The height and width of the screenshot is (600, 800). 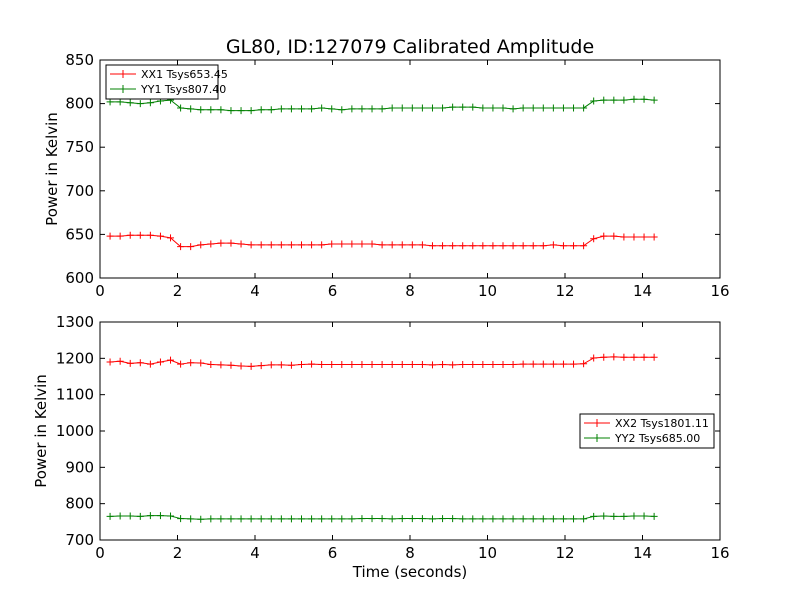 What do you see at coordinates (52, 169) in the screenshot?
I see `top-y-axis-label: Power in Kelvin` at bounding box center [52, 169].